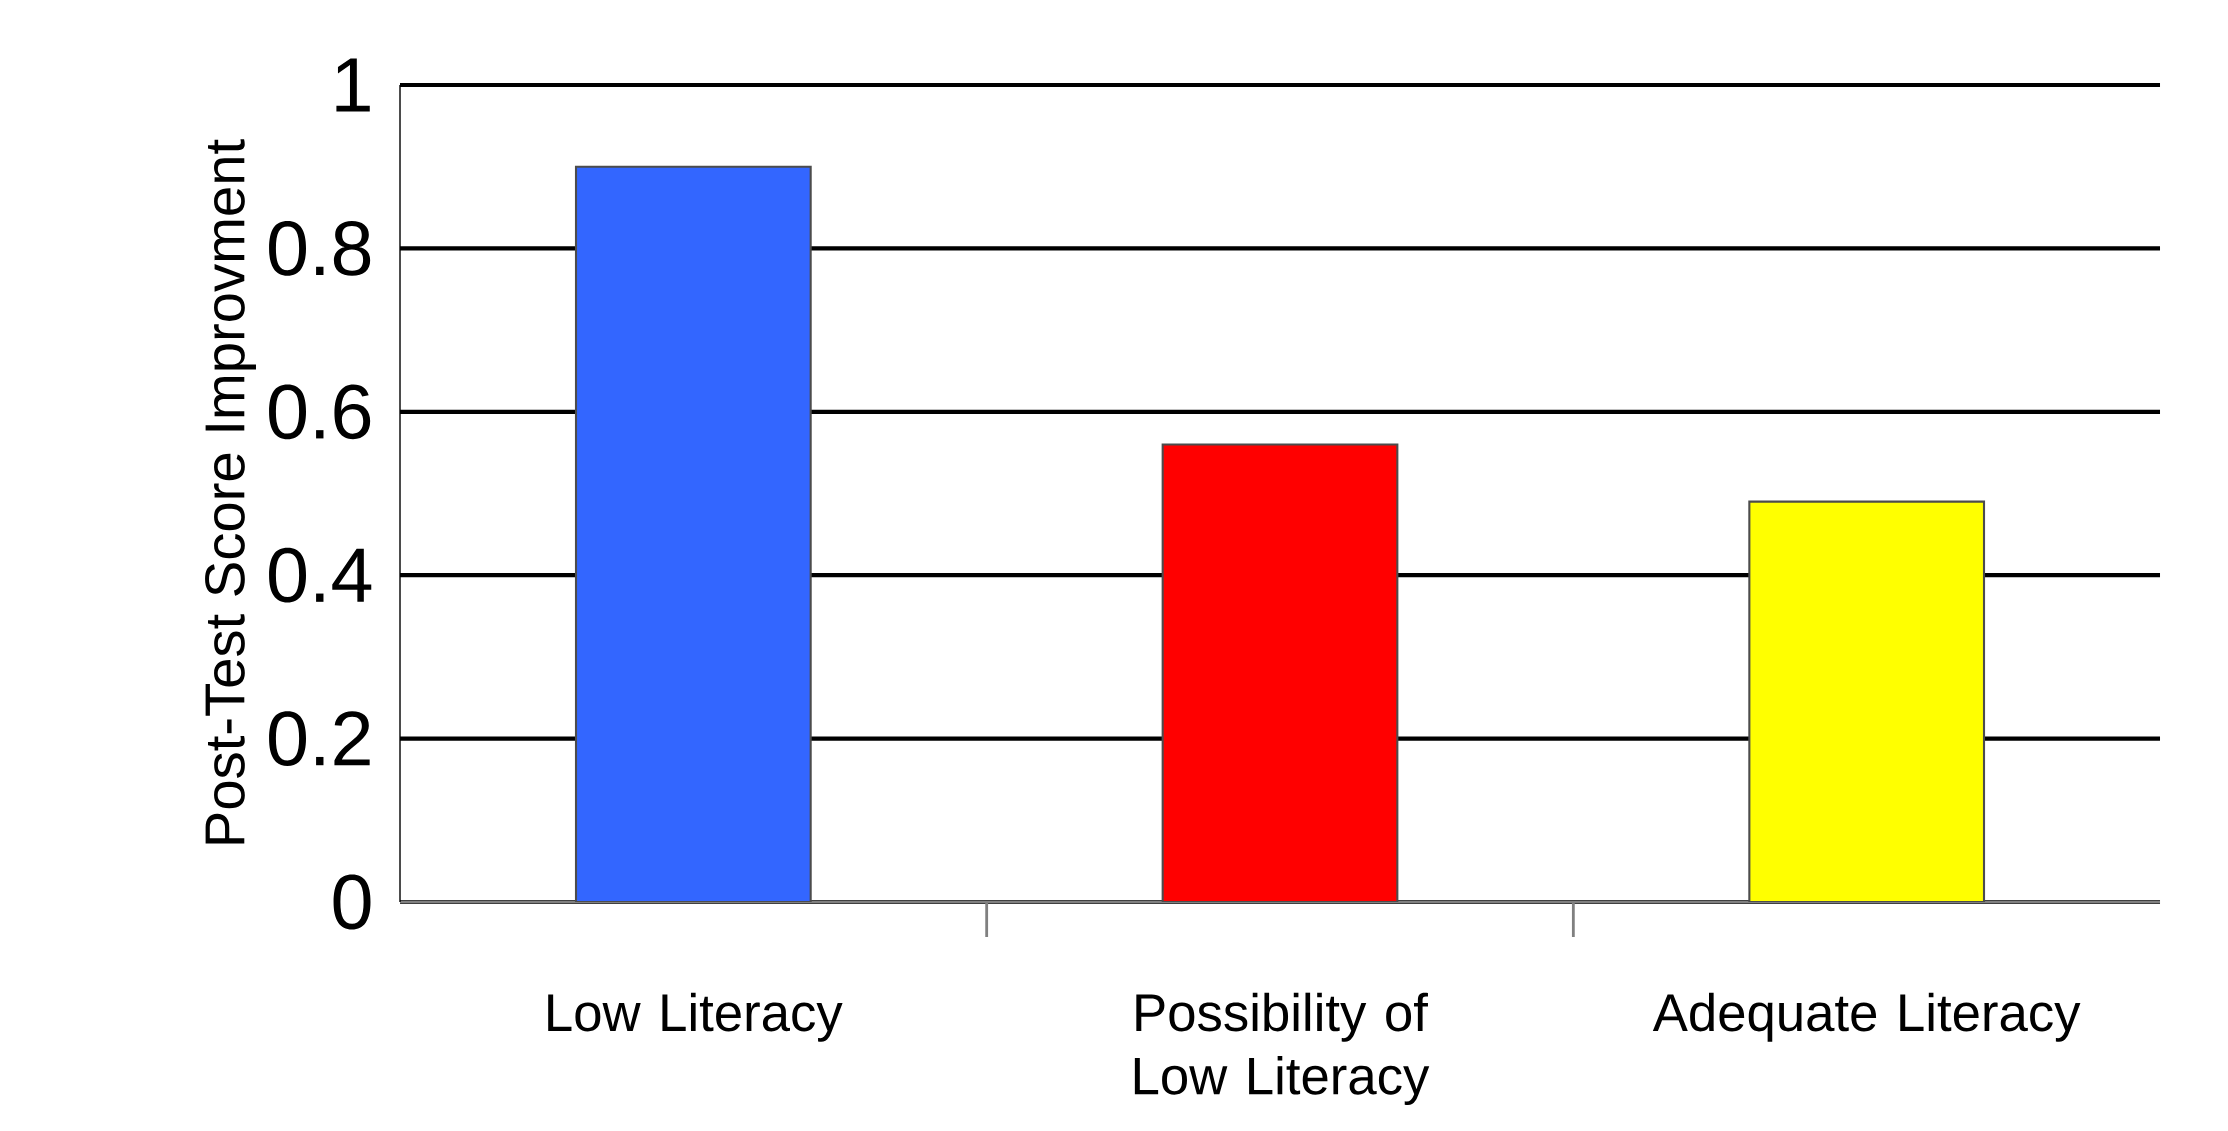 The image size is (2228, 1131). What do you see at coordinates (230, 491) in the screenshot?
I see `y-axis-title: Post-Test Score Improvment` at bounding box center [230, 491].